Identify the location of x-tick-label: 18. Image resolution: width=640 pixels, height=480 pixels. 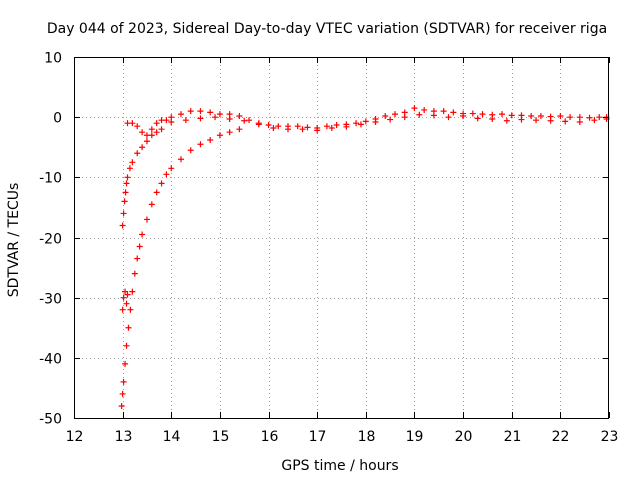
(367, 437).